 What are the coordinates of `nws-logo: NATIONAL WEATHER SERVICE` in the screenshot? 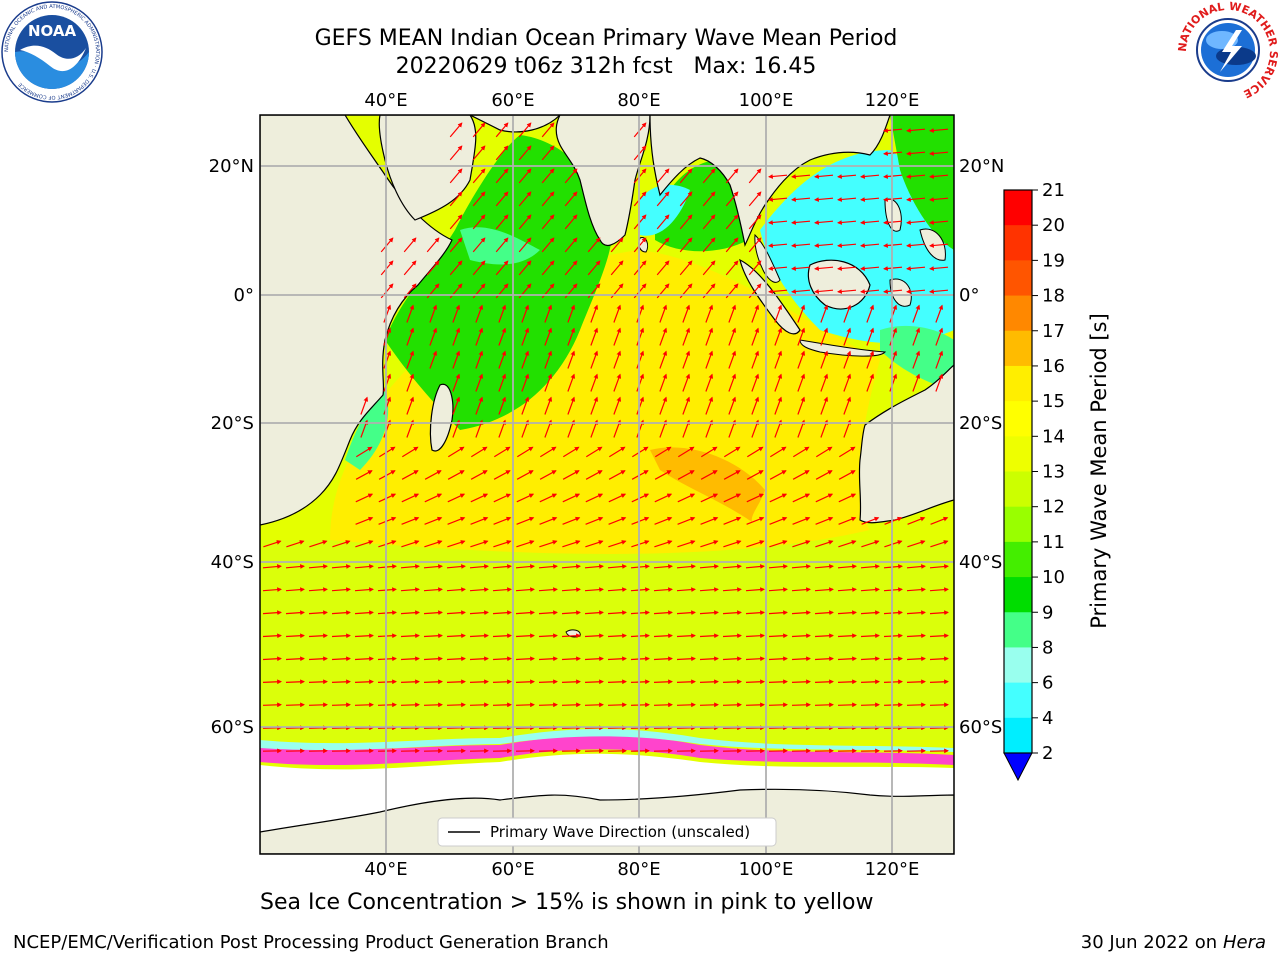 It's located at (1228, 50).